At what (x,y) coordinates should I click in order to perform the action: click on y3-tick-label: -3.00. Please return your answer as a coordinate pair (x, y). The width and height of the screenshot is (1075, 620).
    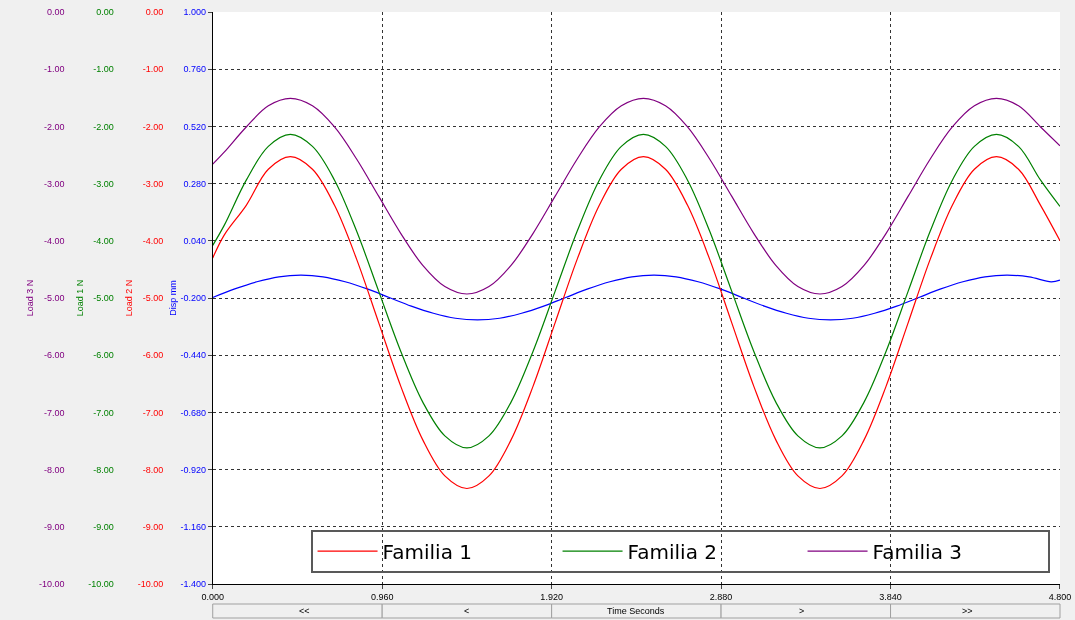
    Looking at the image, I should click on (153, 183).